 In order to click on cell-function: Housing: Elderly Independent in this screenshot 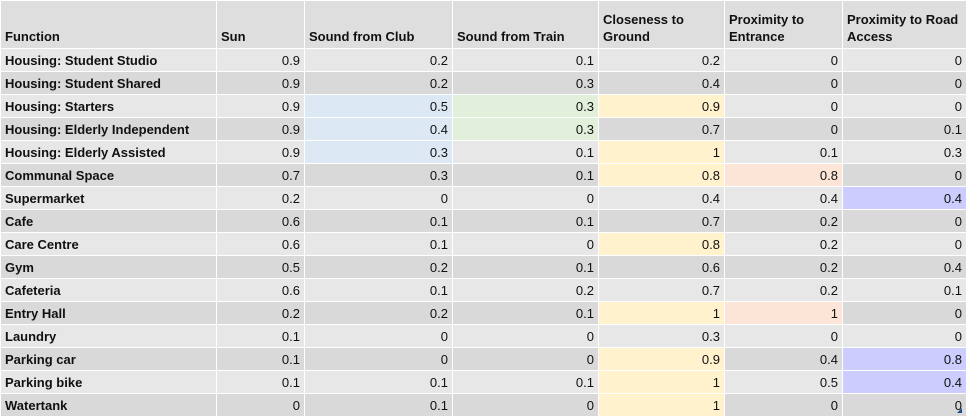, I will do `click(109, 129)`.